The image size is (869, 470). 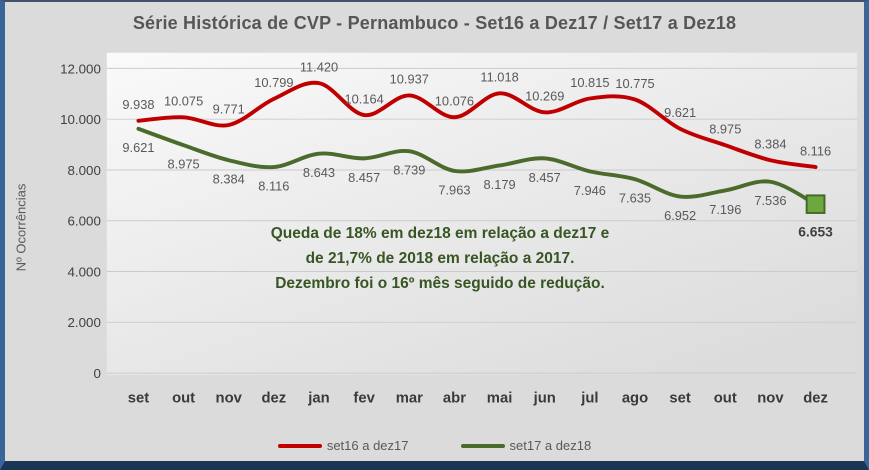 I want to click on legend-line-swatch-green, so click(x=482, y=445).